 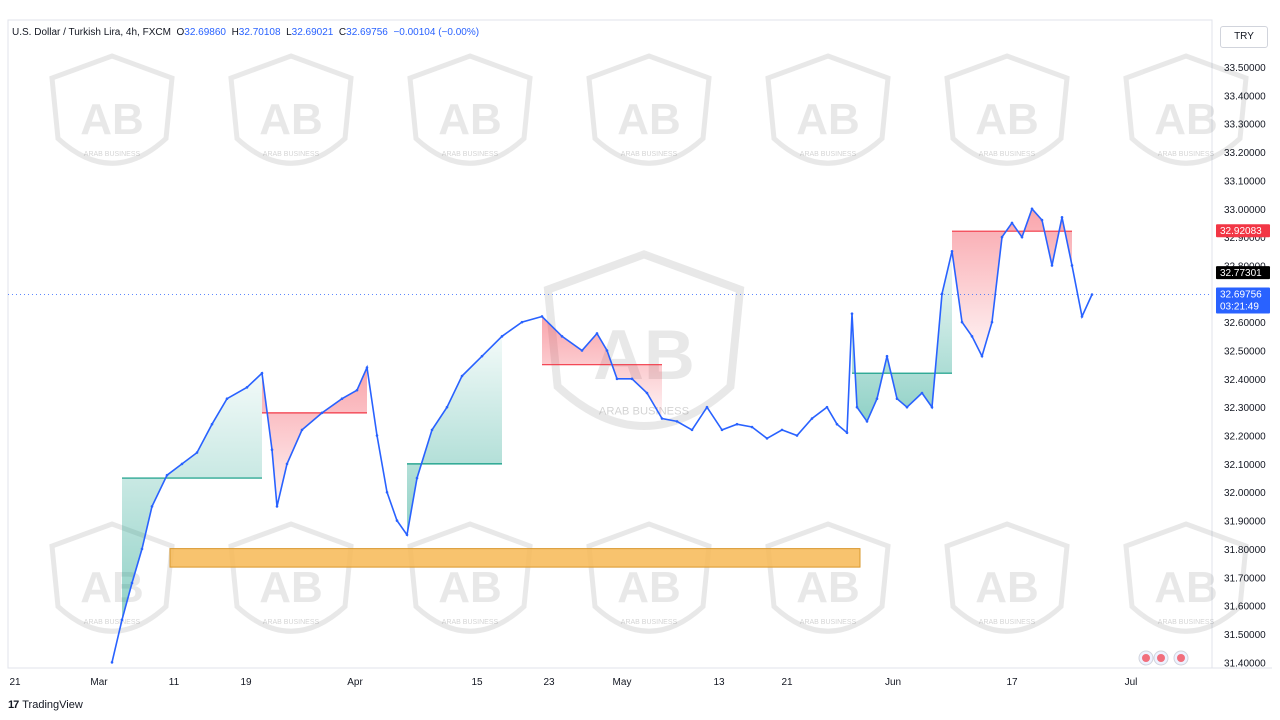 I want to click on flag-icon, so click(x=1146, y=658).